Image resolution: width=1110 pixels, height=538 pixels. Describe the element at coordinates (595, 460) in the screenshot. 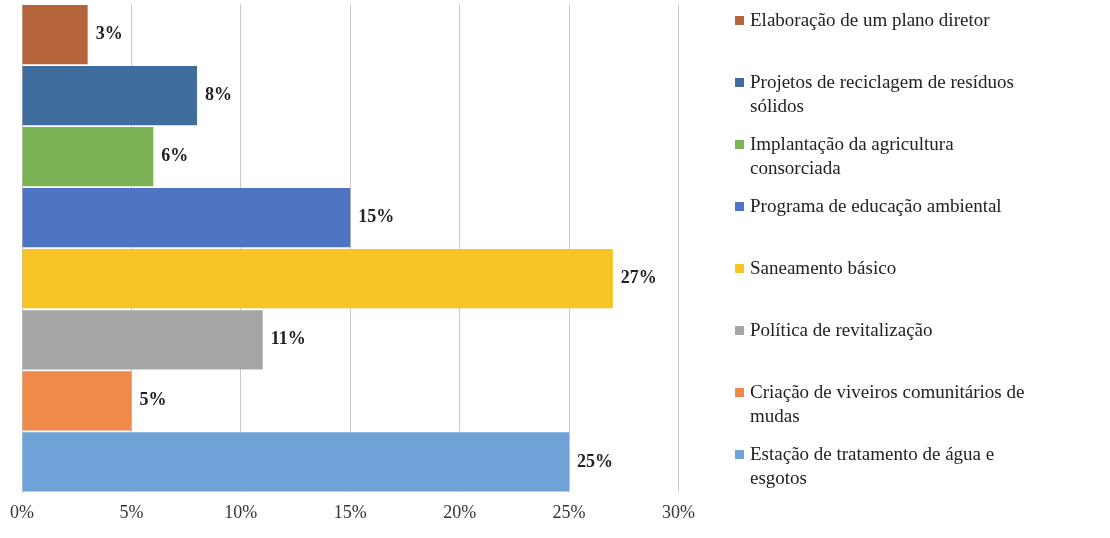

I see `data-label: 25%` at that location.